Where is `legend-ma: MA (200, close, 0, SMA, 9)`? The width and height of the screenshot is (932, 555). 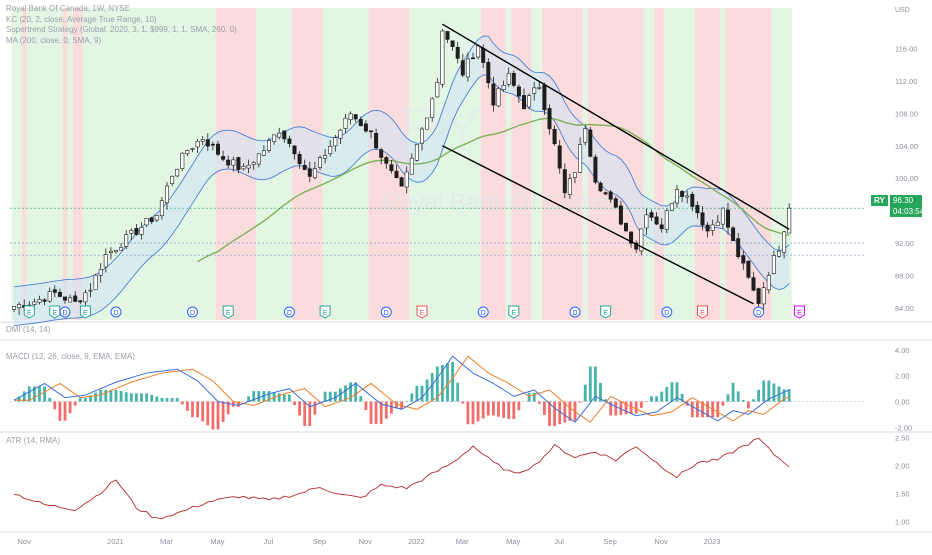 legend-ma: MA (200, close, 0, SMA, 9) is located at coordinates (54, 40).